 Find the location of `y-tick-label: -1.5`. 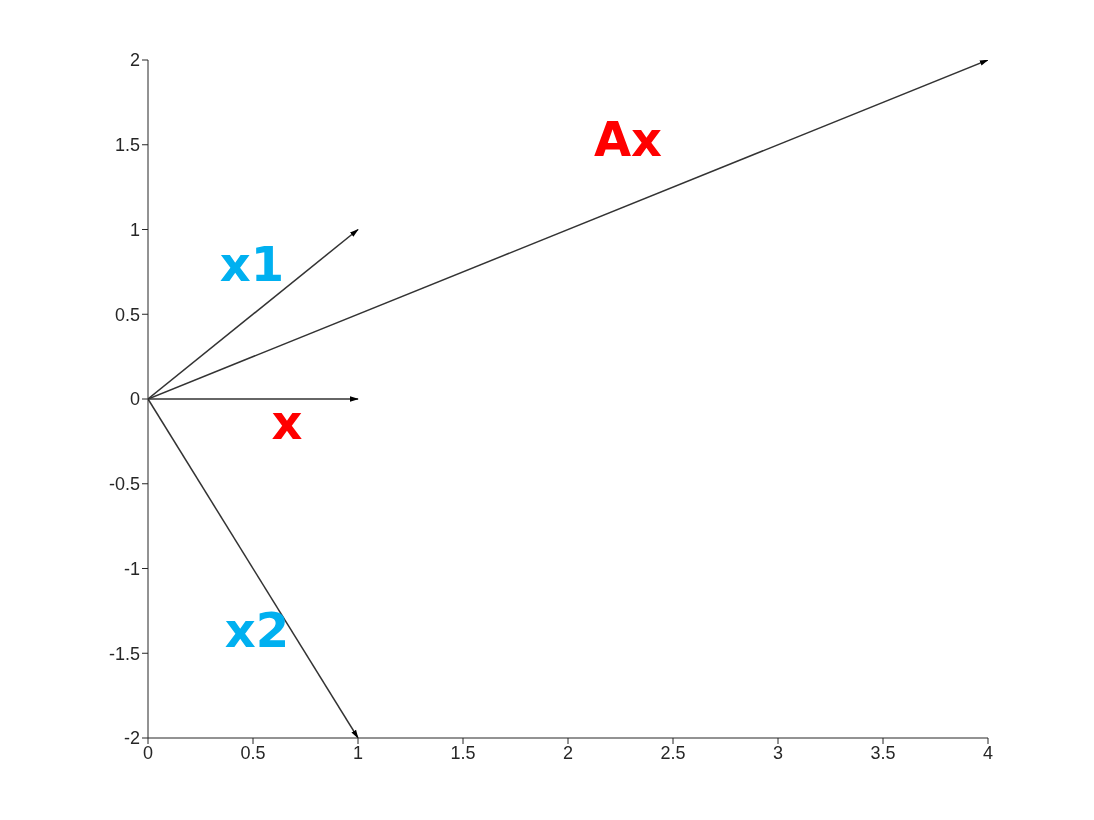

y-tick-label: -1.5 is located at coordinates (124, 653).